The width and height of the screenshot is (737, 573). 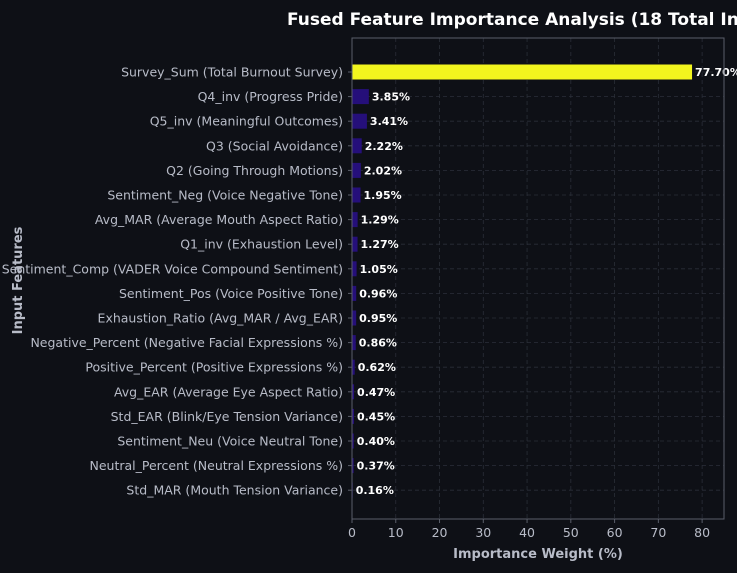 I want to click on data-label: 1.27%, so click(x=380, y=244).